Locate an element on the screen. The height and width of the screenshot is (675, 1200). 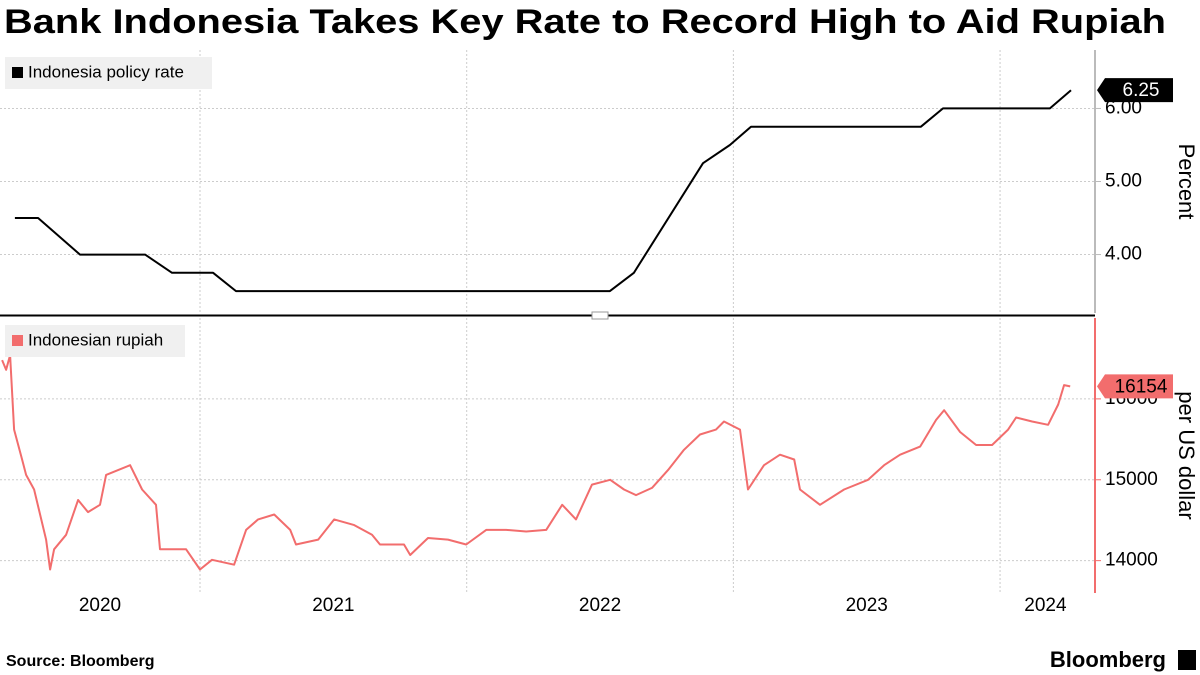
y-tick-label: 14000 is located at coordinates (1131, 560).